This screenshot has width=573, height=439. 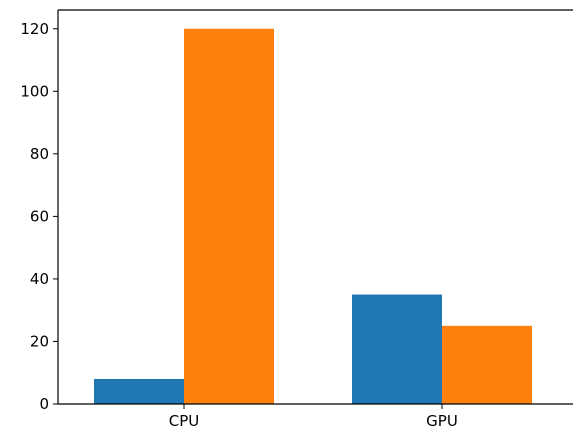 What do you see at coordinates (442, 421) in the screenshot?
I see `x-tick-label-gpu: GPU` at bounding box center [442, 421].